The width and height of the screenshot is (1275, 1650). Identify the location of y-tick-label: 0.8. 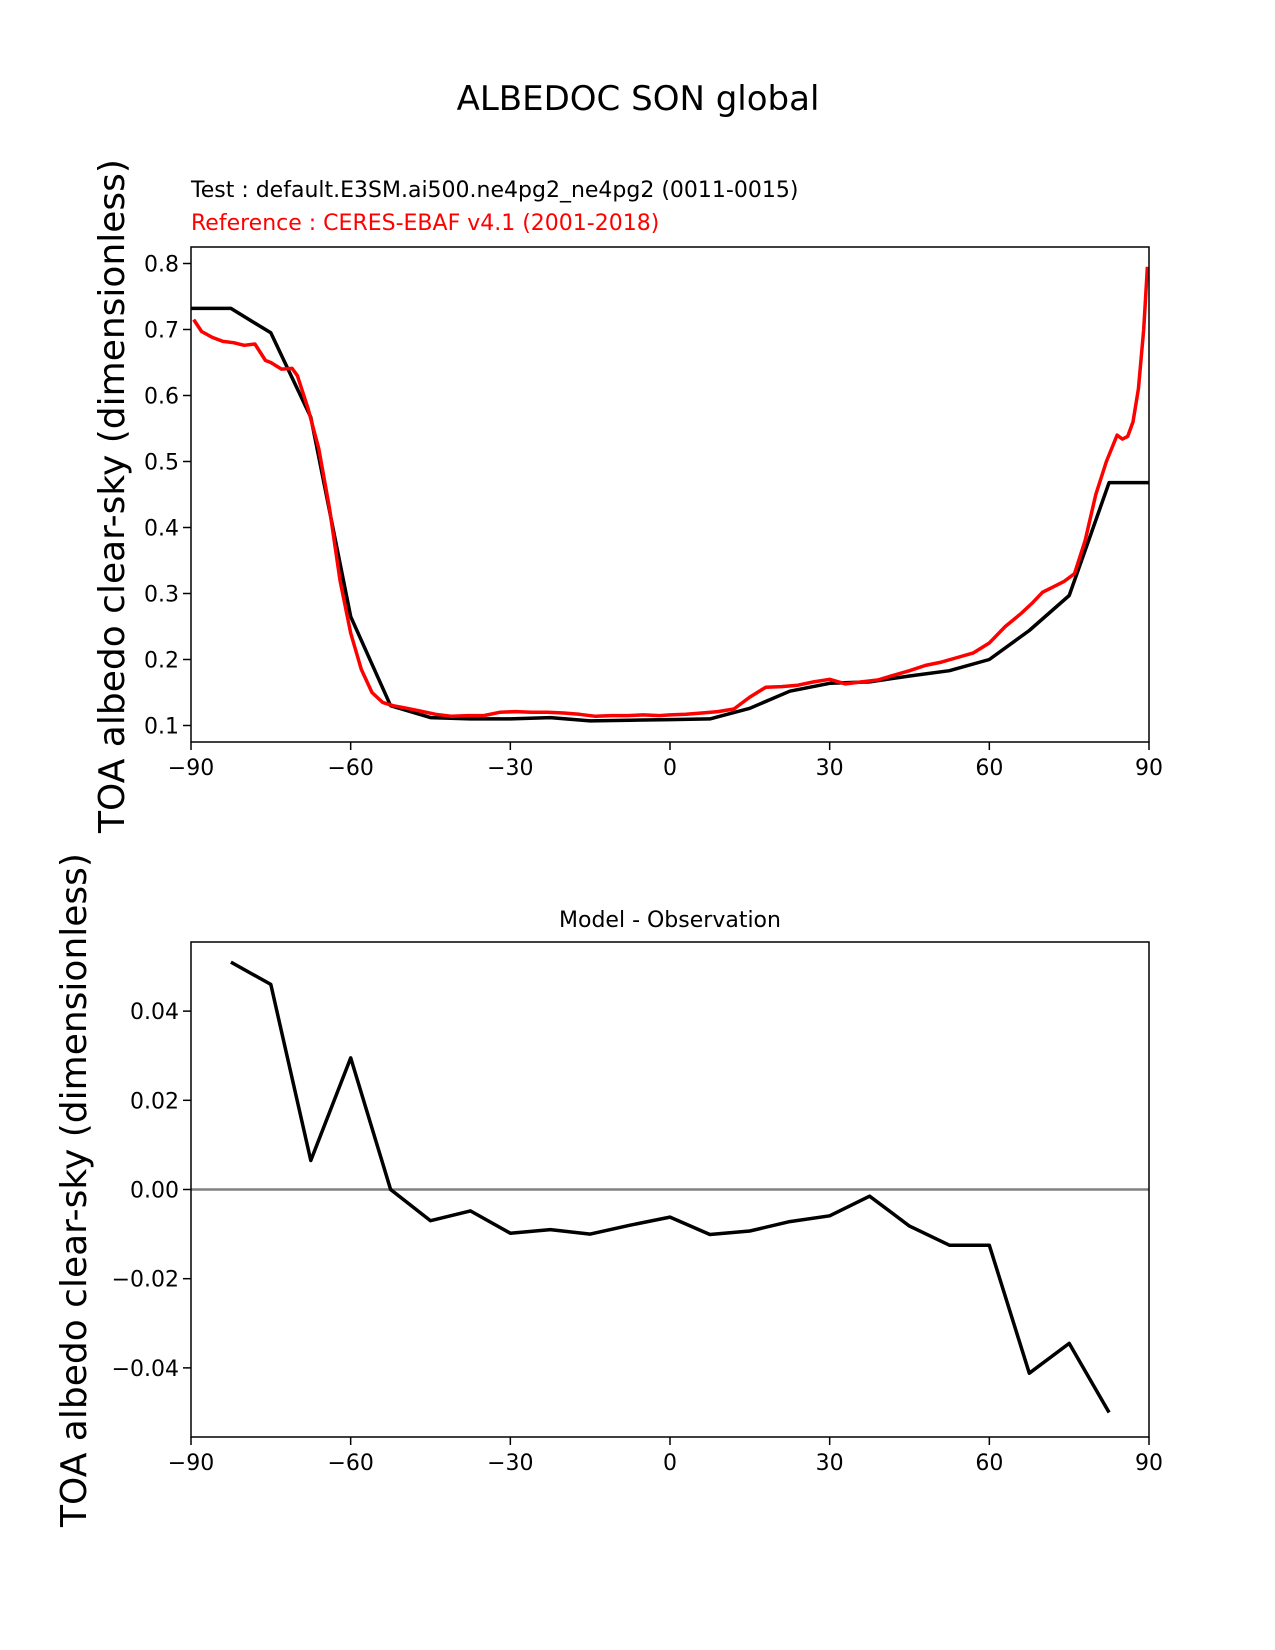
(161, 265).